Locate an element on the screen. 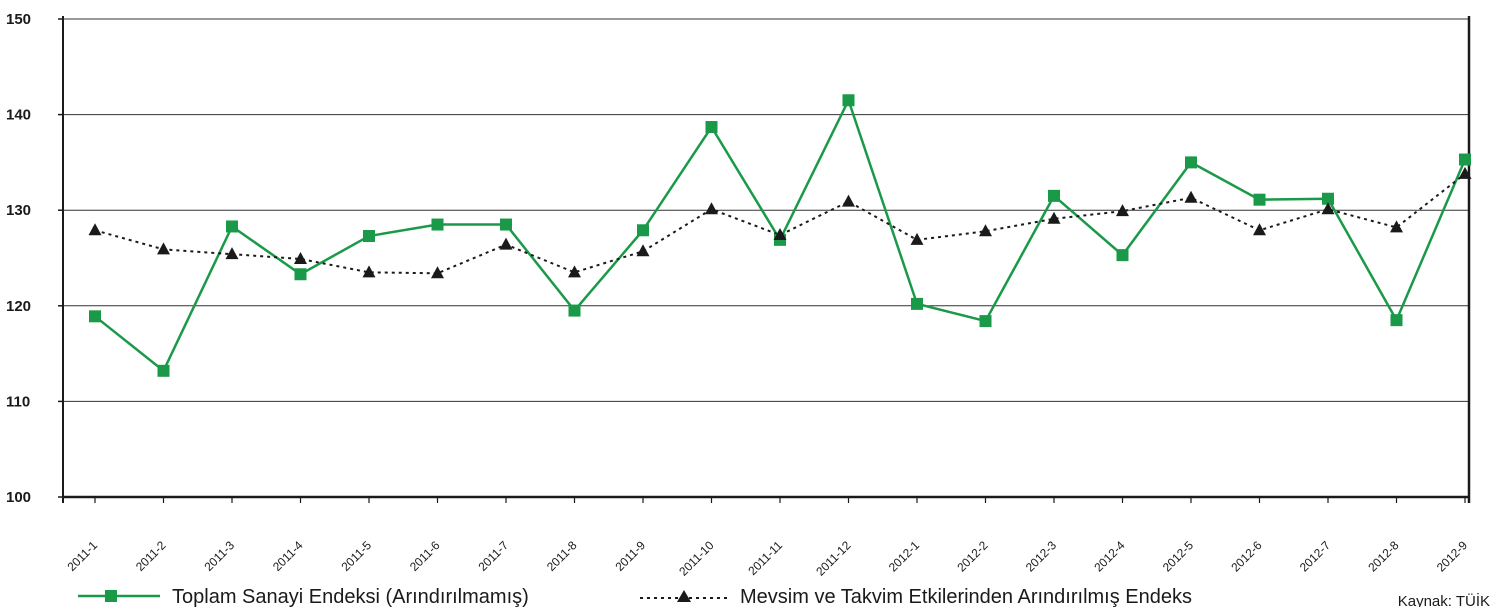  y-tick-label: 120 is located at coordinates (18, 306).